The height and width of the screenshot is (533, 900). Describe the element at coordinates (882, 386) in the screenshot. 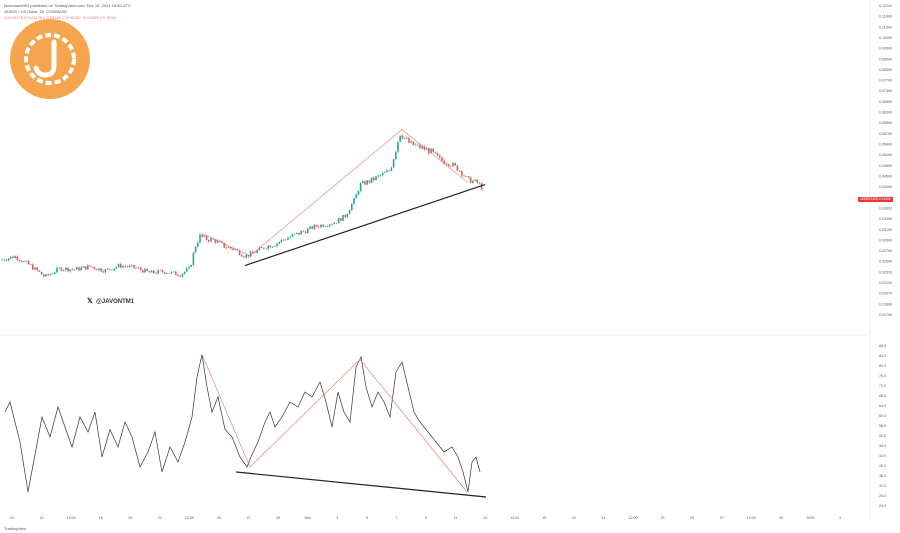

I see `oscillator-tick-label: 72.0` at that location.